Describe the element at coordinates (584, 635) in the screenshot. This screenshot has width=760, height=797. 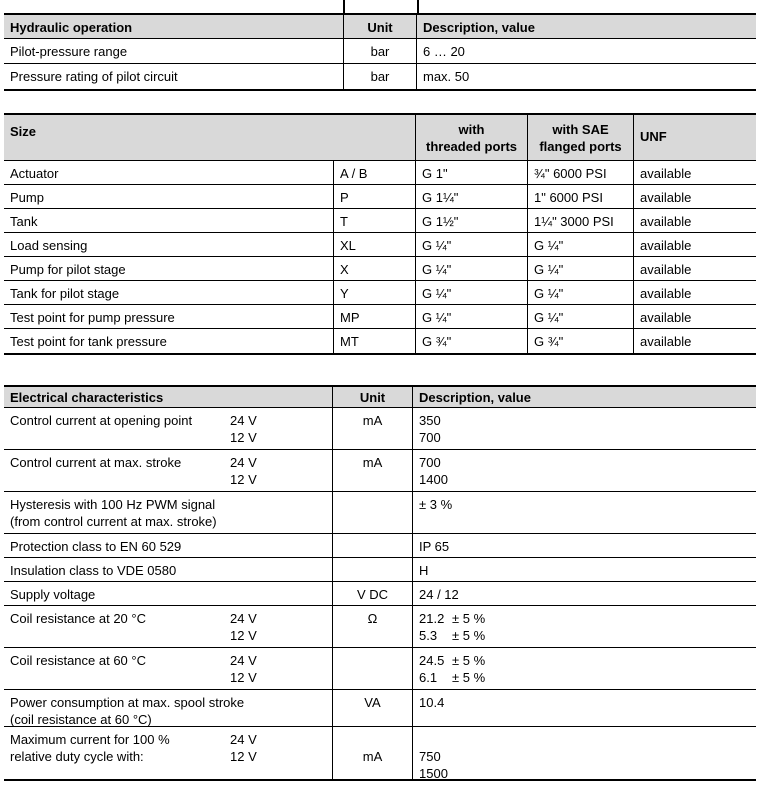
I see `value-with-tolerance: 5.3 ± 5 %` at that location.